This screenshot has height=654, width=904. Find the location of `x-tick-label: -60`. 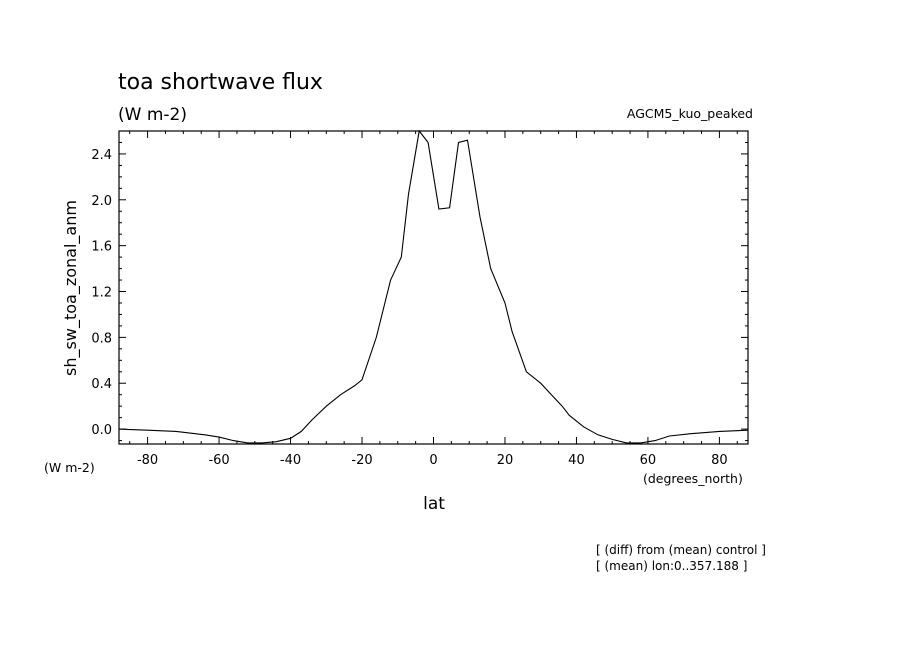

x-tick-label: -60 is located at coordinates (218, 460).